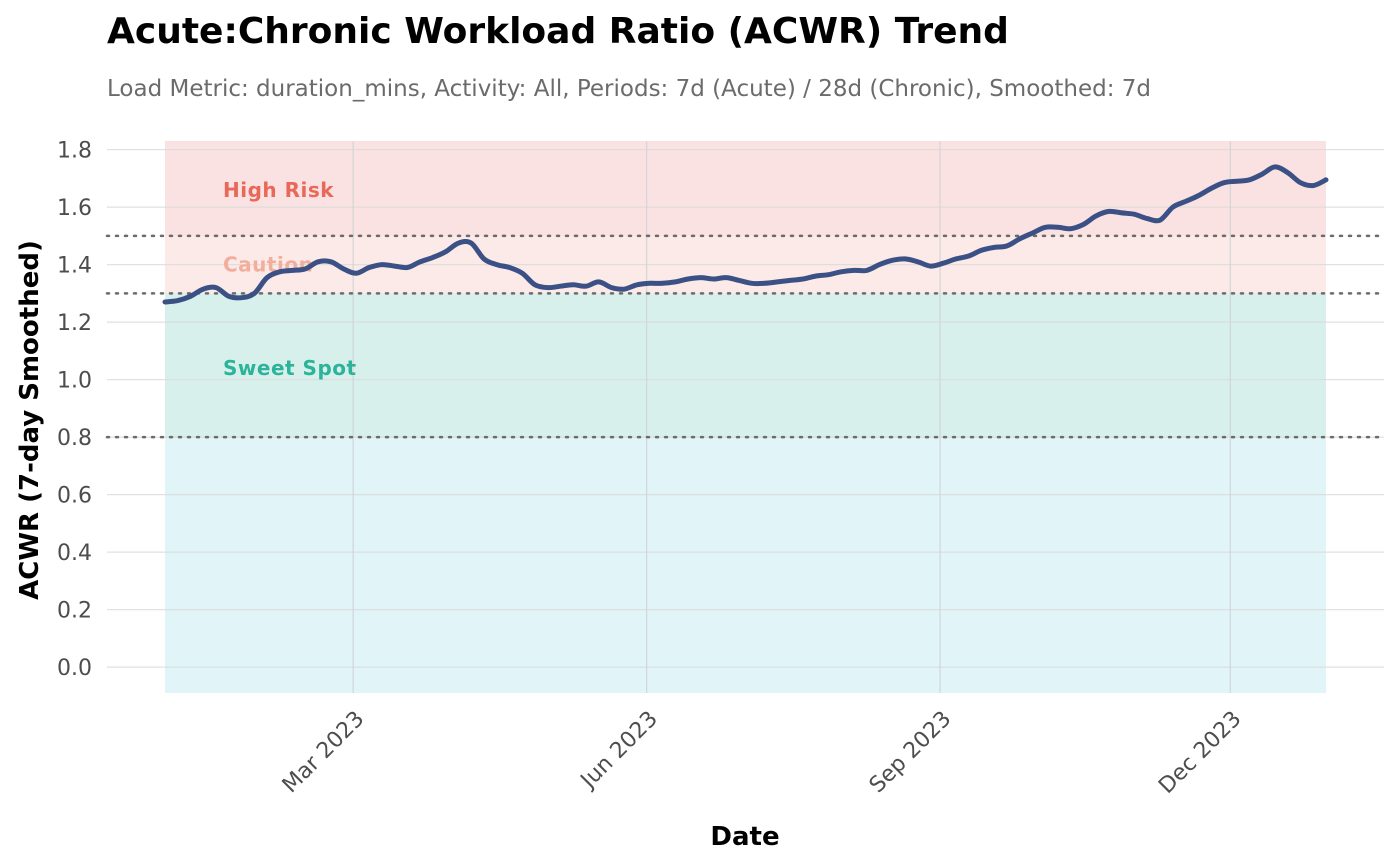  I want to click on y-tick-label-4: 0.8, so click(74, 438).